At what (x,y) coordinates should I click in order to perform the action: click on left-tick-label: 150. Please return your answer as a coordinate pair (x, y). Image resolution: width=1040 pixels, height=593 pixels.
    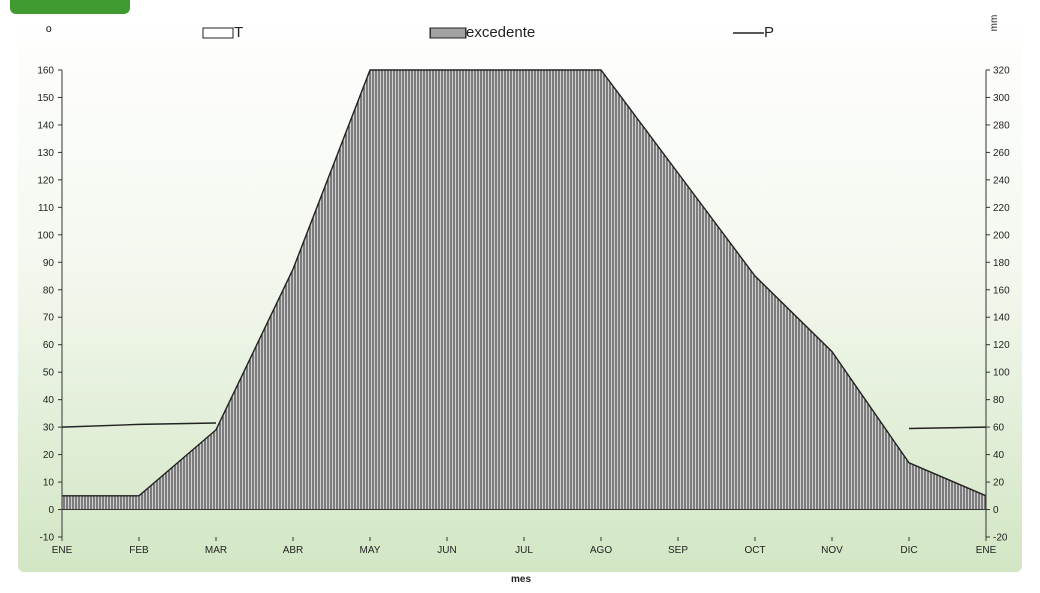
    Looking at the image, I should click on (45, 98).